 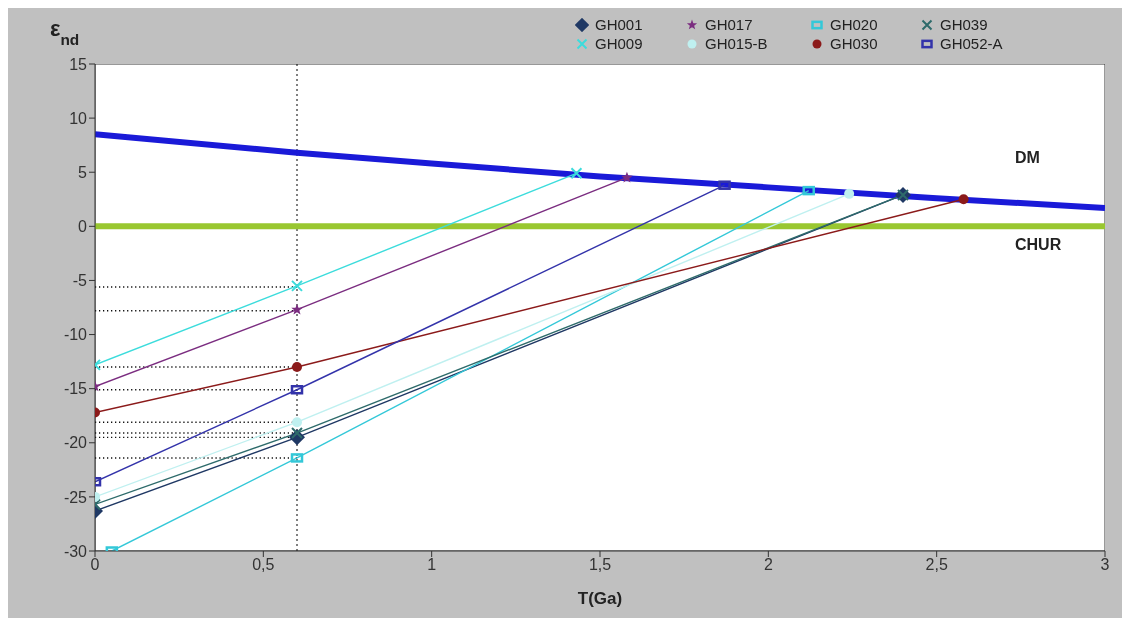 What do you see at coordinates (80, 281) in the screenshot?
I see `y-tick-label: -5` at bounding box center [80, 281].